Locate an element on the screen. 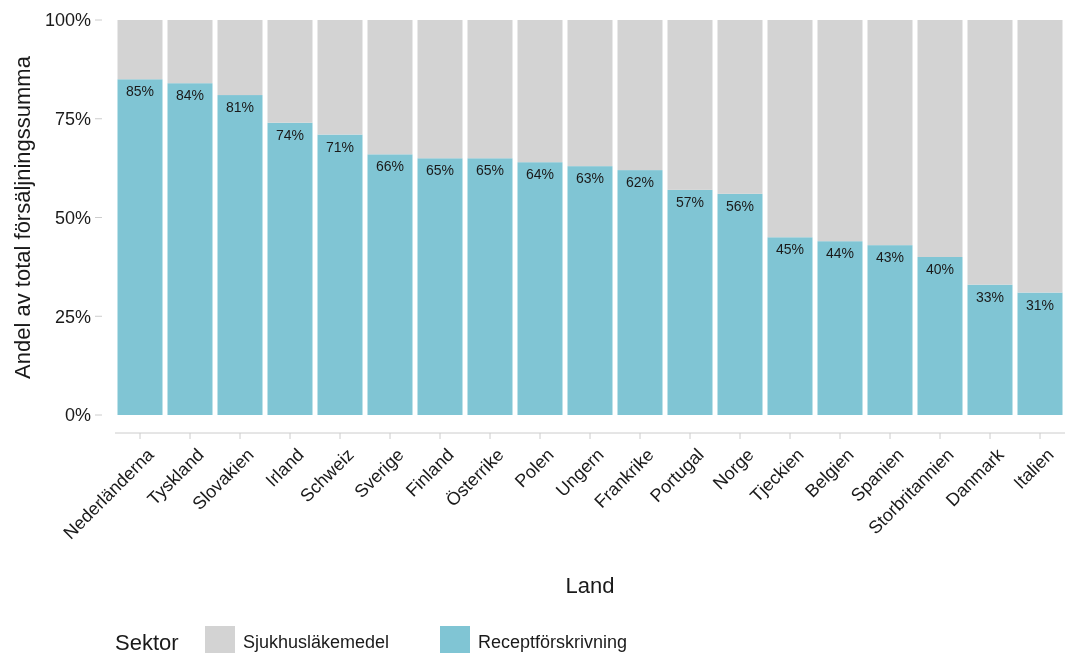 The width and height of the screenshot is (1067, 653). data-label: 71% is located at coordinates (340, 146).